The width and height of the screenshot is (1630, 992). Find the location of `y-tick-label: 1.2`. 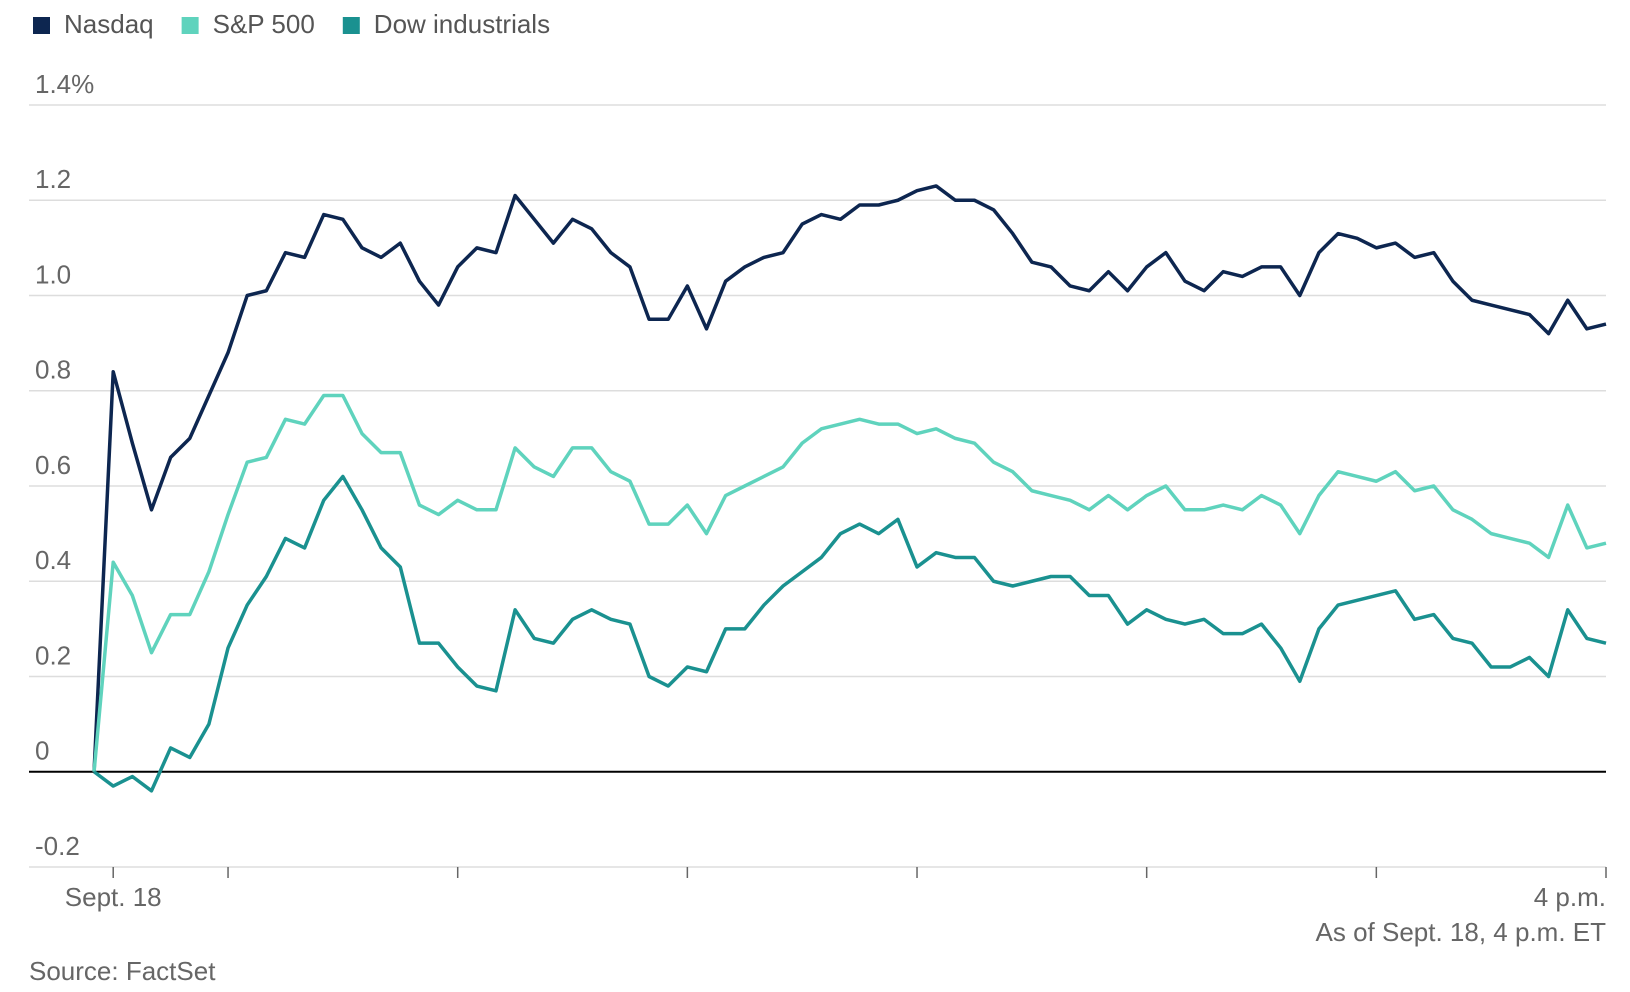

y-tick-label: 1.2 is located at coordinates (53, 179).